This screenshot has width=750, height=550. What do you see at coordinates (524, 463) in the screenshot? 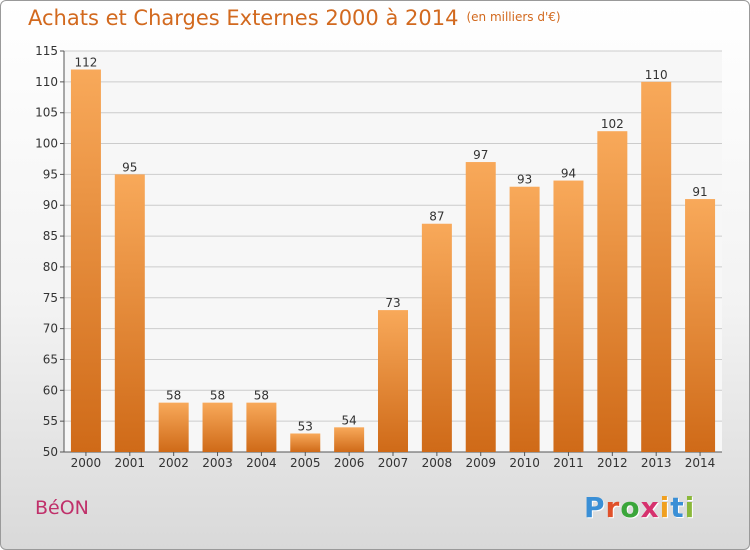
I see `x-tick-label: 2010` at bounding box center [524, 463].